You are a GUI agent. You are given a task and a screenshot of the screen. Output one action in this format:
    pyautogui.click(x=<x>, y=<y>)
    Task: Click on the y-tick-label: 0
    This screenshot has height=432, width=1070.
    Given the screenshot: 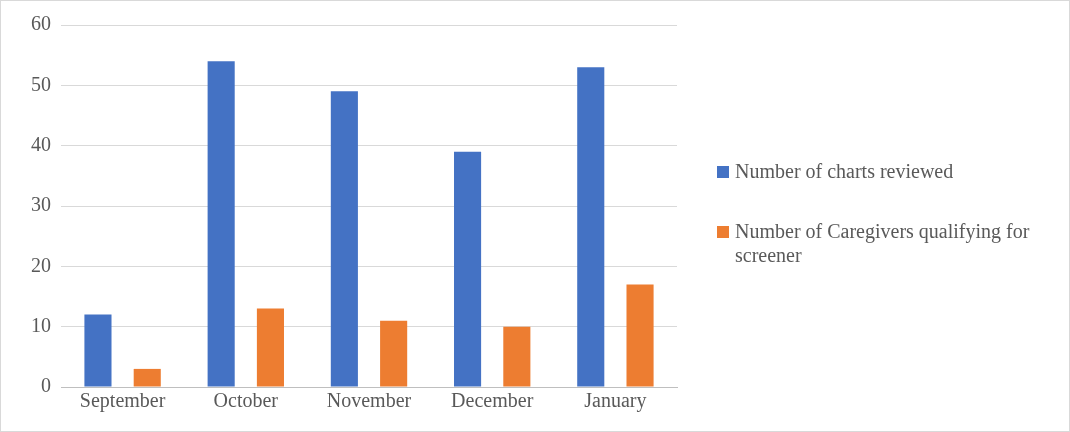 What is the action you would take?
    pyautogui.click(x=46, y=385)
    